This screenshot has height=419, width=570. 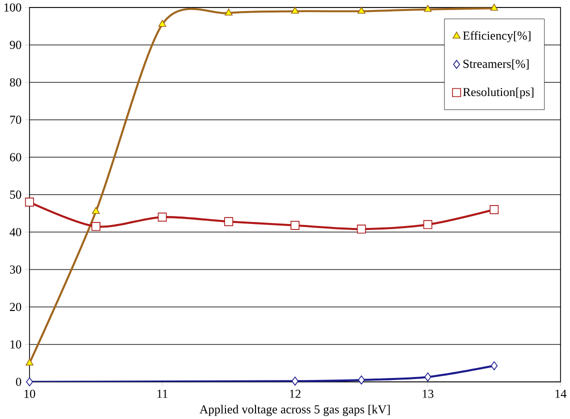 I want to click on legend-label: Efficiency[%], so click(x=496, y=36).